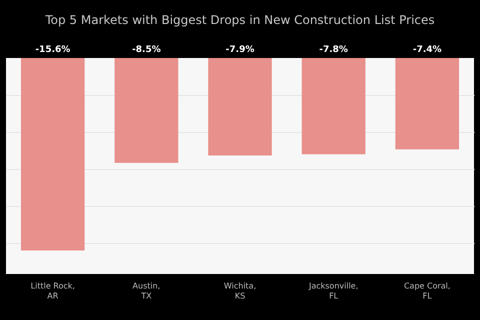  What do you see at coordinates (146, 50) in the screenshot?
I see `data-label: -8.5%` at bounding box center [146, 50].